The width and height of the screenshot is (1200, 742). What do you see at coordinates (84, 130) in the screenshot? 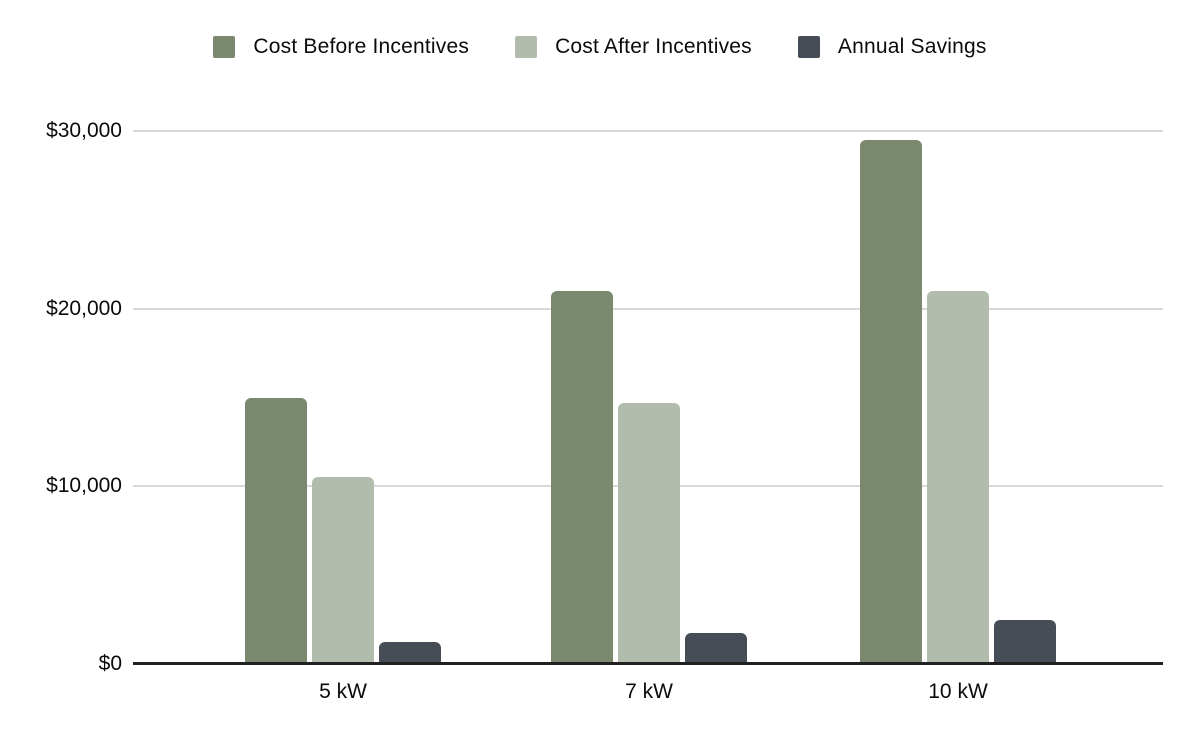
I see `y-tick-label: $30,000` at bounding box center [84, 130].